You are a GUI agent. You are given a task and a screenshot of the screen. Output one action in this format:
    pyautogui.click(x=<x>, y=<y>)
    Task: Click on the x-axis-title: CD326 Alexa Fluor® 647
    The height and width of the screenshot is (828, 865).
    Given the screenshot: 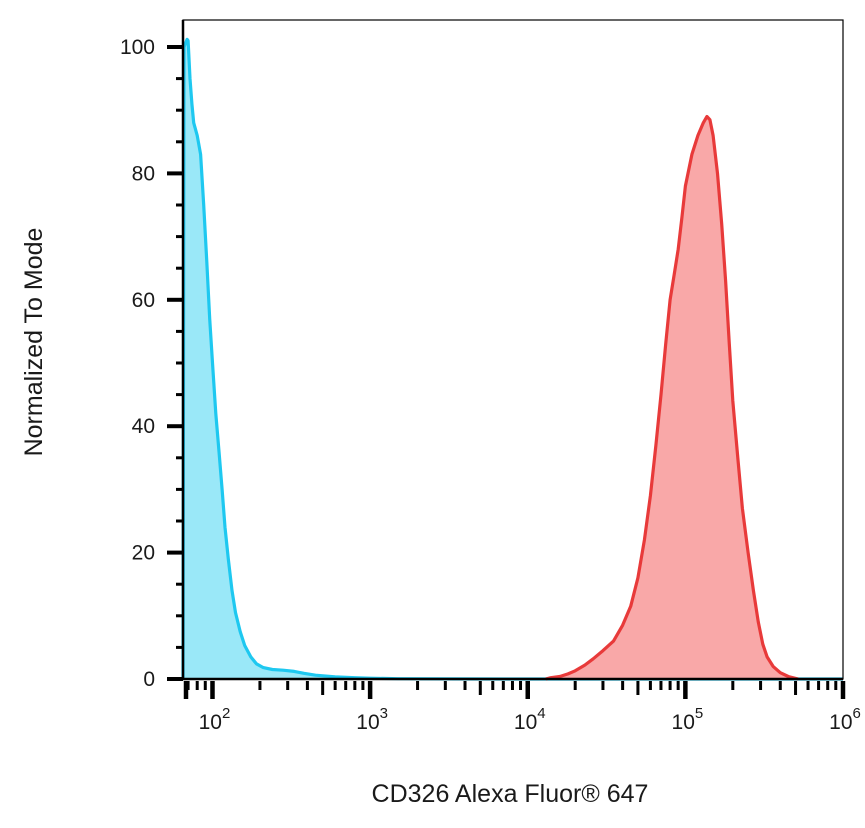 What is the action you would take?
    pyautogui.click(x=510, y=794)
    